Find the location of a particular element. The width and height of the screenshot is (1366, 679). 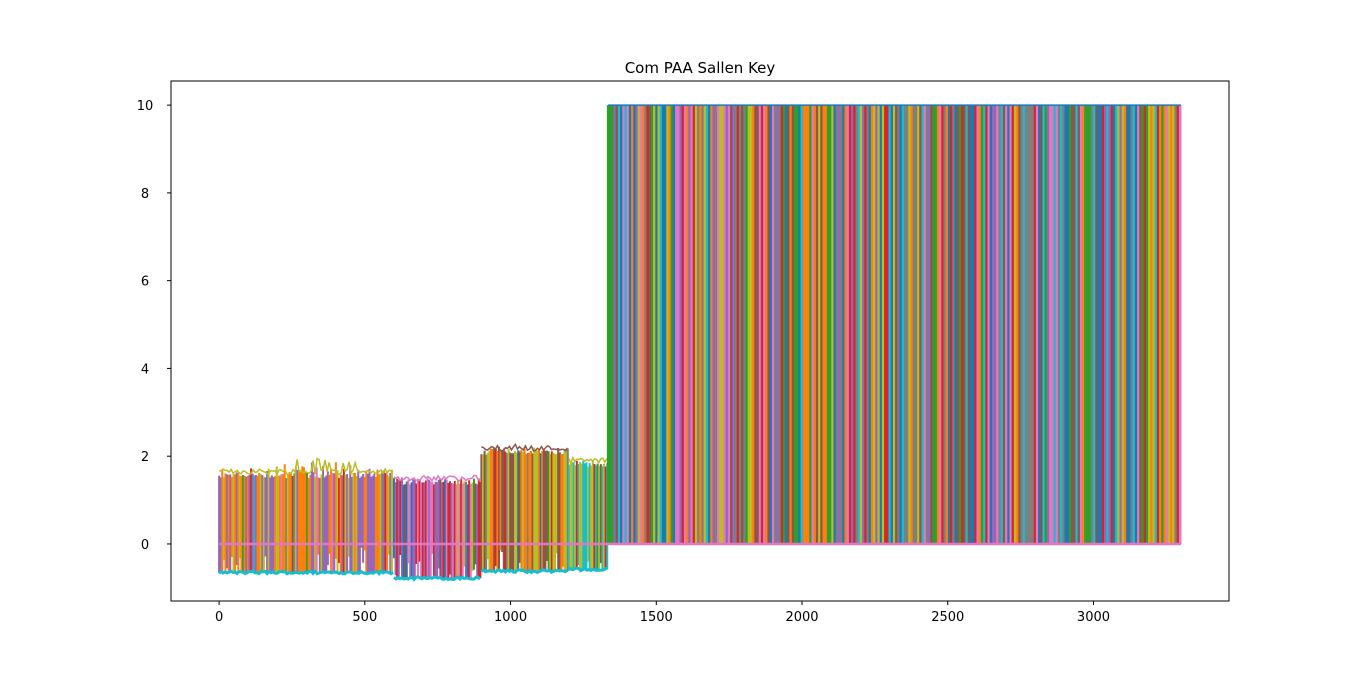

x-tick-label: 2000 is located at coordinates (801, 617).